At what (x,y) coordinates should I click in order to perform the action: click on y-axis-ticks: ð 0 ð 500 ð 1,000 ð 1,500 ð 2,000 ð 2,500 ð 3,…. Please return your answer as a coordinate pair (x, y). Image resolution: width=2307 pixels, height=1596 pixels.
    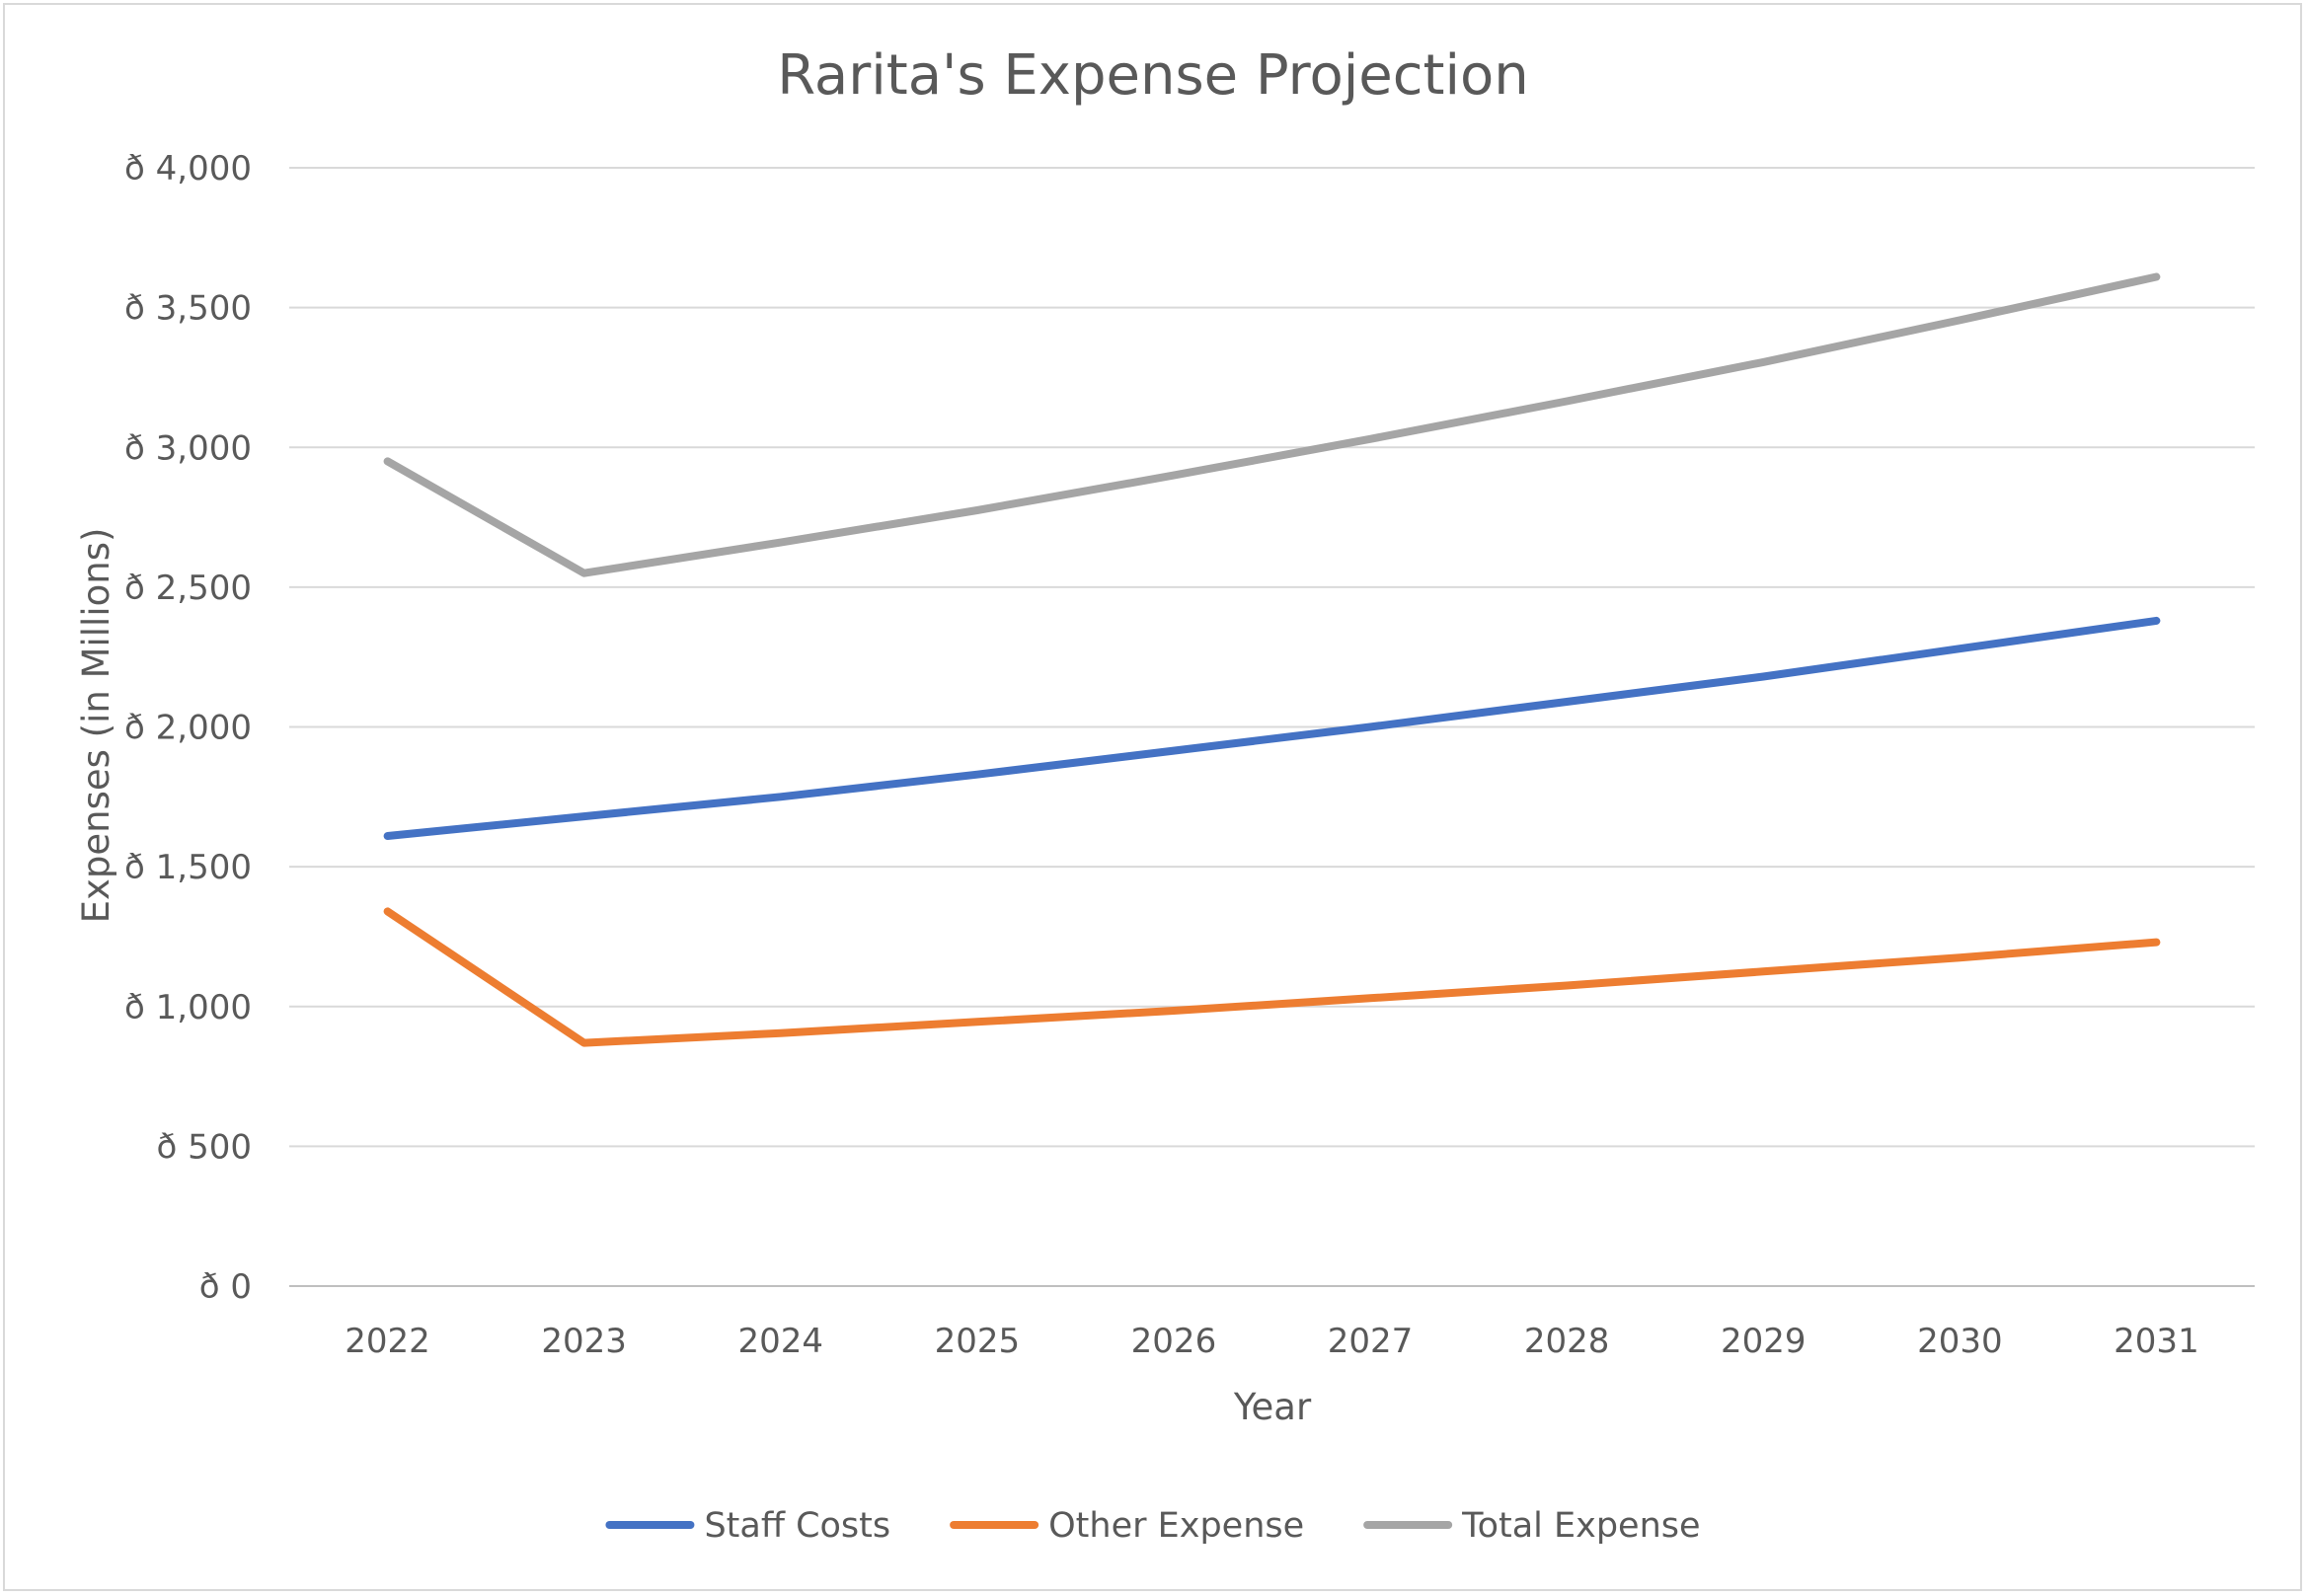
    Looking at the image, I should click on (188, 728).